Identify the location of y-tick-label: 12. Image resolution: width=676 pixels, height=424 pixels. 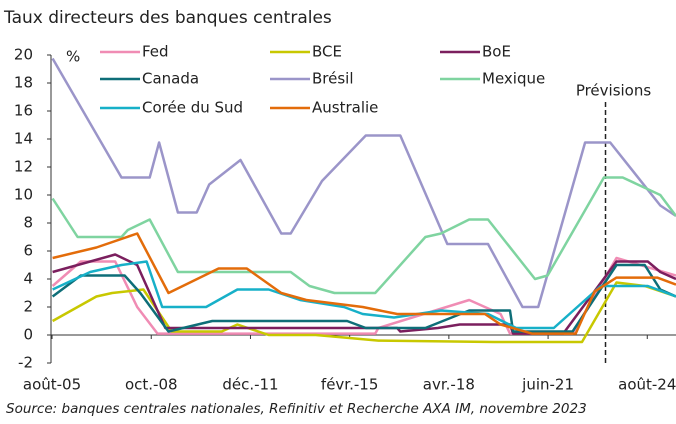
(23, 167).